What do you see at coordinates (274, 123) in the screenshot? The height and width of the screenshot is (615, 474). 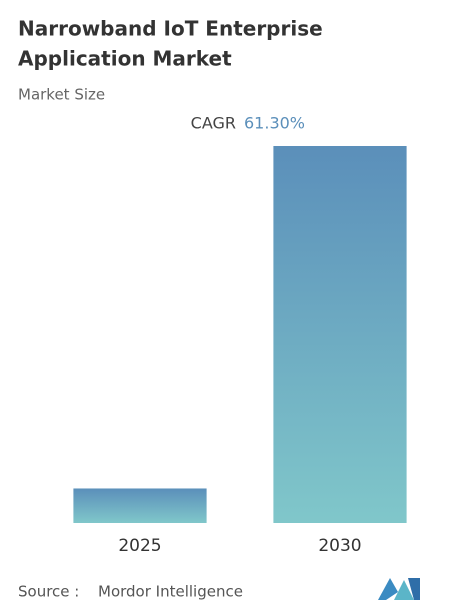 I see `cagr-value: 61.30%` at bounding box center [274, 123].